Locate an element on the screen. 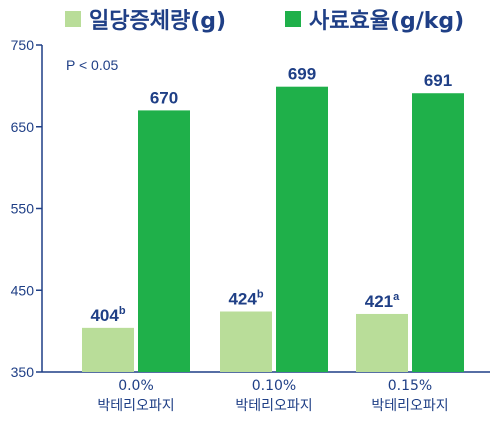  bar-series1-cat1 is located at coordinates (108, 349).